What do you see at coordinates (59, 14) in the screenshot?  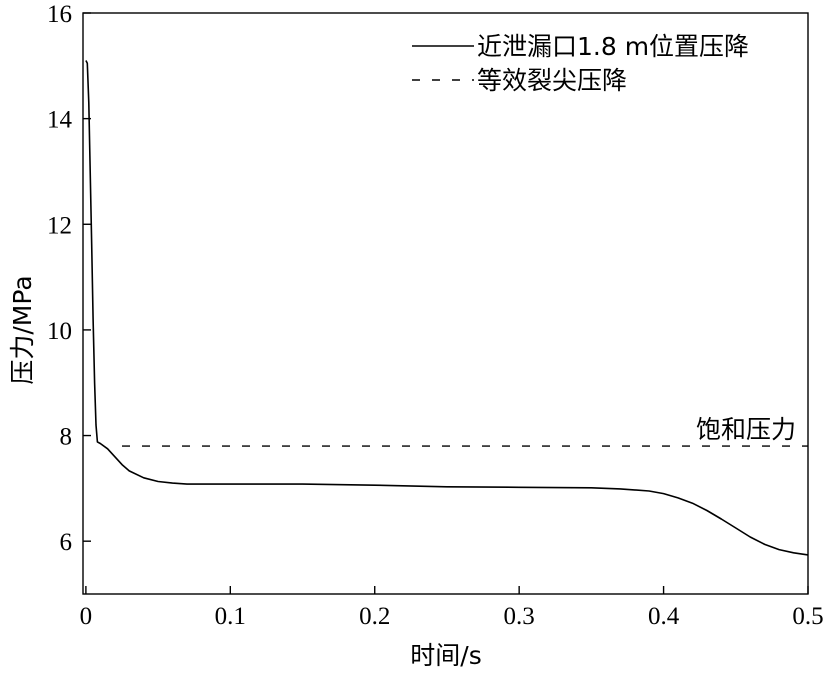 I see `y-tick-label: 16` at bounding box center [59, 14].